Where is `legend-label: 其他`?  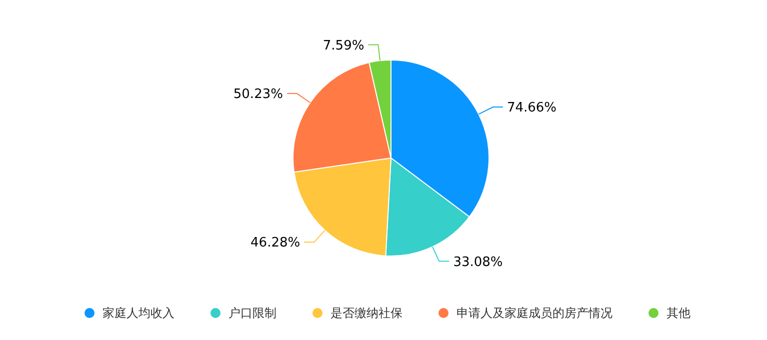
legend-label: 其他 is located at coordinates (678, 313).